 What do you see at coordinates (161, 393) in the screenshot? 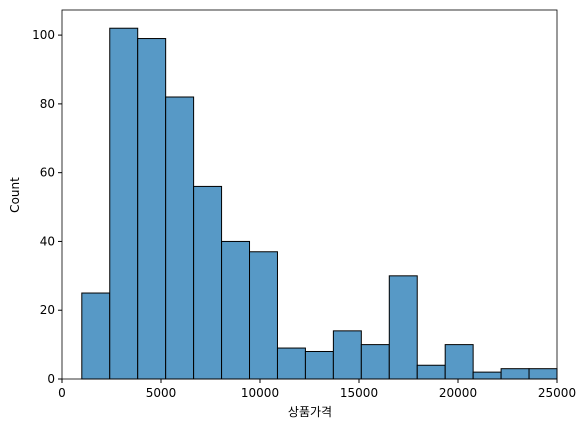
I see `x-tick-label: 5000` at bounding box center [161, 393].